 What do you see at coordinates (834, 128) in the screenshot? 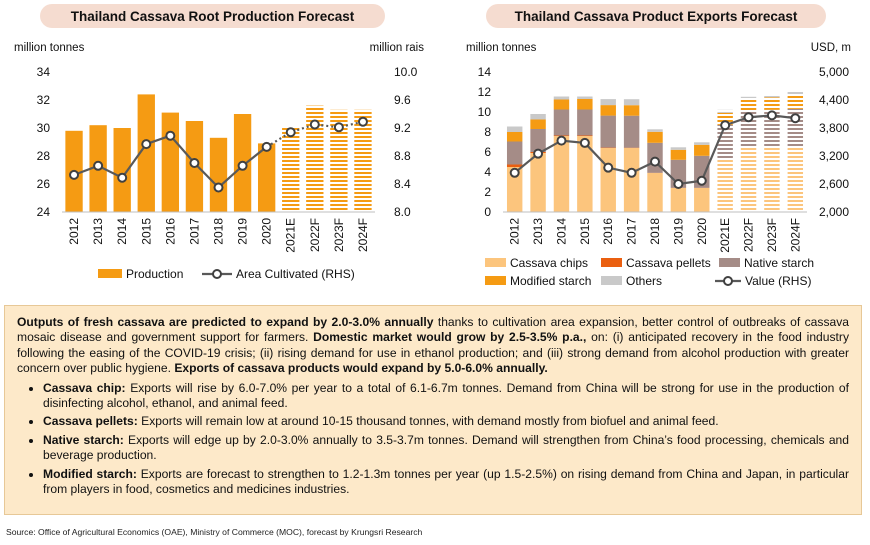
I see `y2-tick-label: 3,800` at bounding box center [834, 128].